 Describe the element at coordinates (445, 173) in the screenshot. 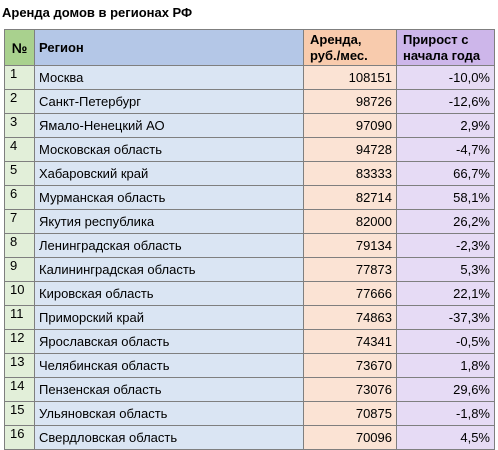

I see `row-growth: 66,7%` at that location.